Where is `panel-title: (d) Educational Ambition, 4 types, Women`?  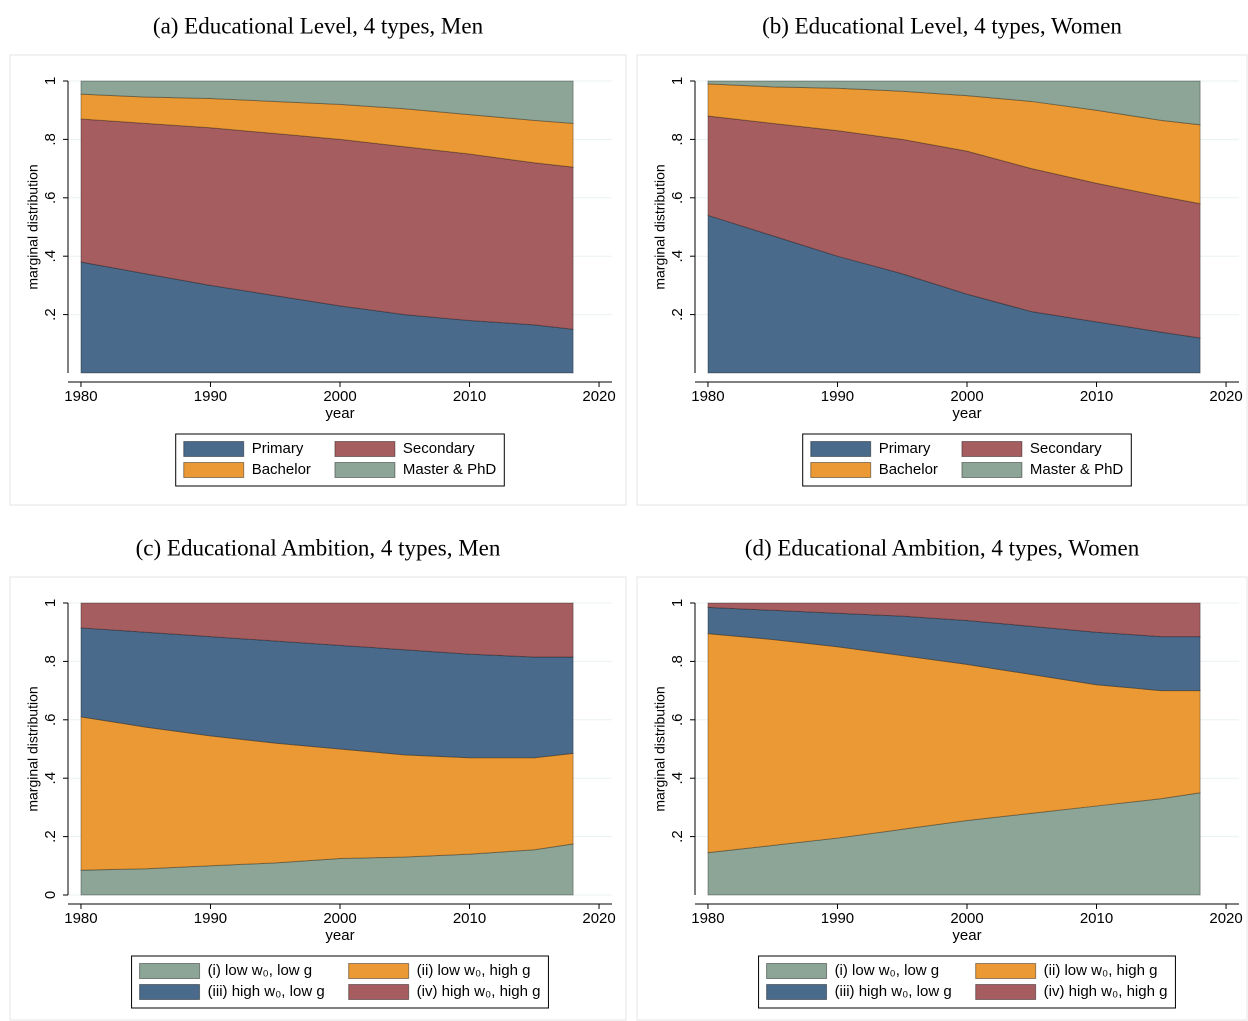
panel-title: (d) Educational Ambition, 4 types, Women is located at coordinates (942, 547).